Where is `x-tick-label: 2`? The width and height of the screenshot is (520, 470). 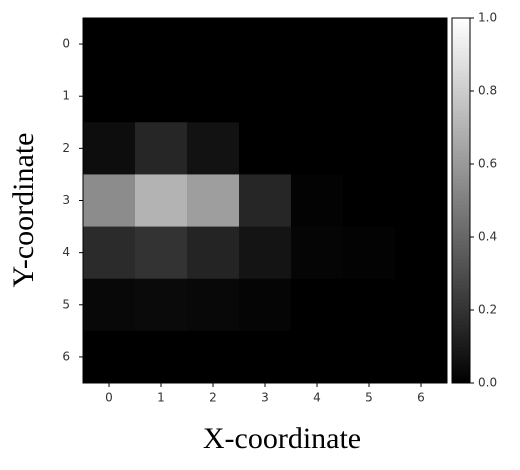
x-tick-label: 2 is located at coordinates (213, 398).